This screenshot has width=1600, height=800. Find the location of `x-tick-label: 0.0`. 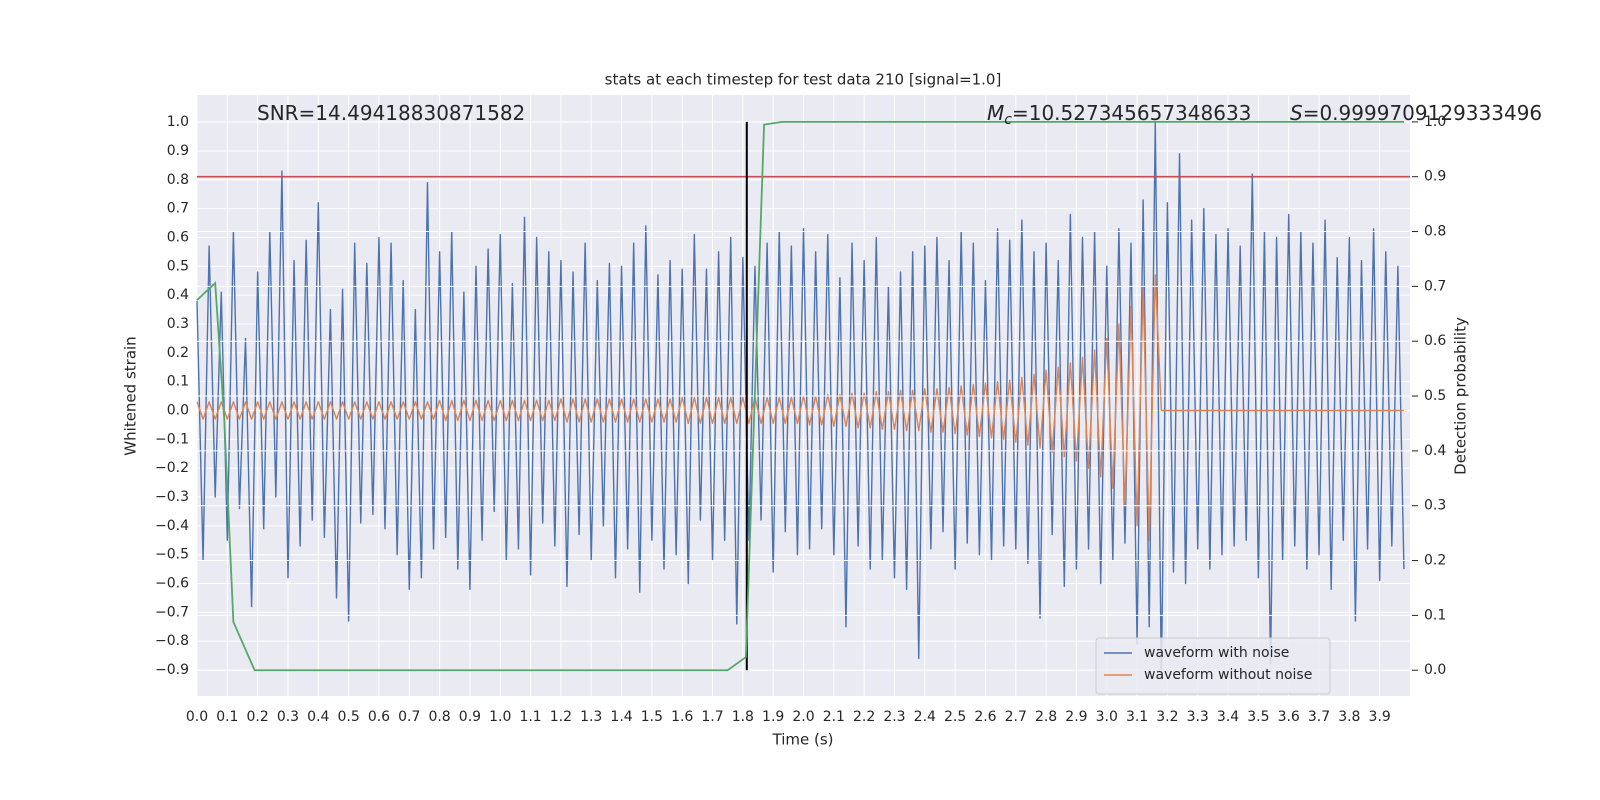

x-tick-label: 0.0 is located at coordinates (197, 717).